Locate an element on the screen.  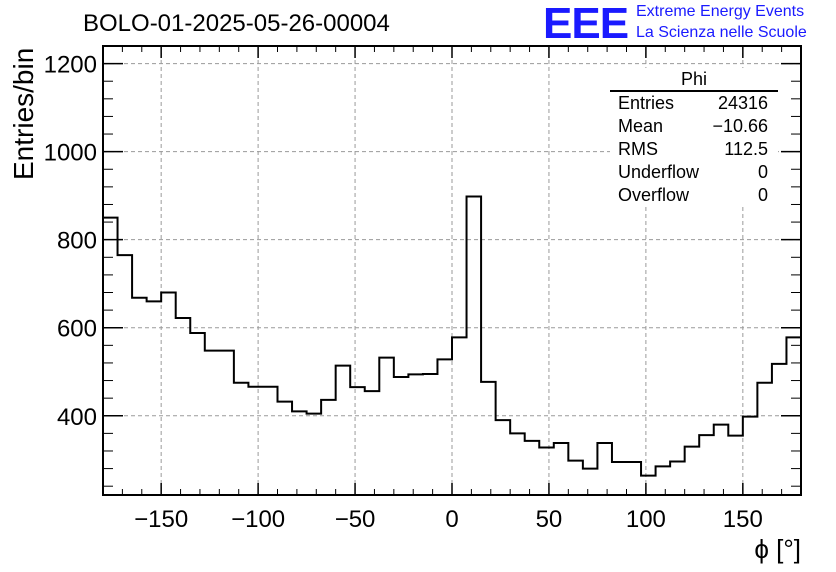
y-tick-label: 400 is located at coordinates (77, 417).